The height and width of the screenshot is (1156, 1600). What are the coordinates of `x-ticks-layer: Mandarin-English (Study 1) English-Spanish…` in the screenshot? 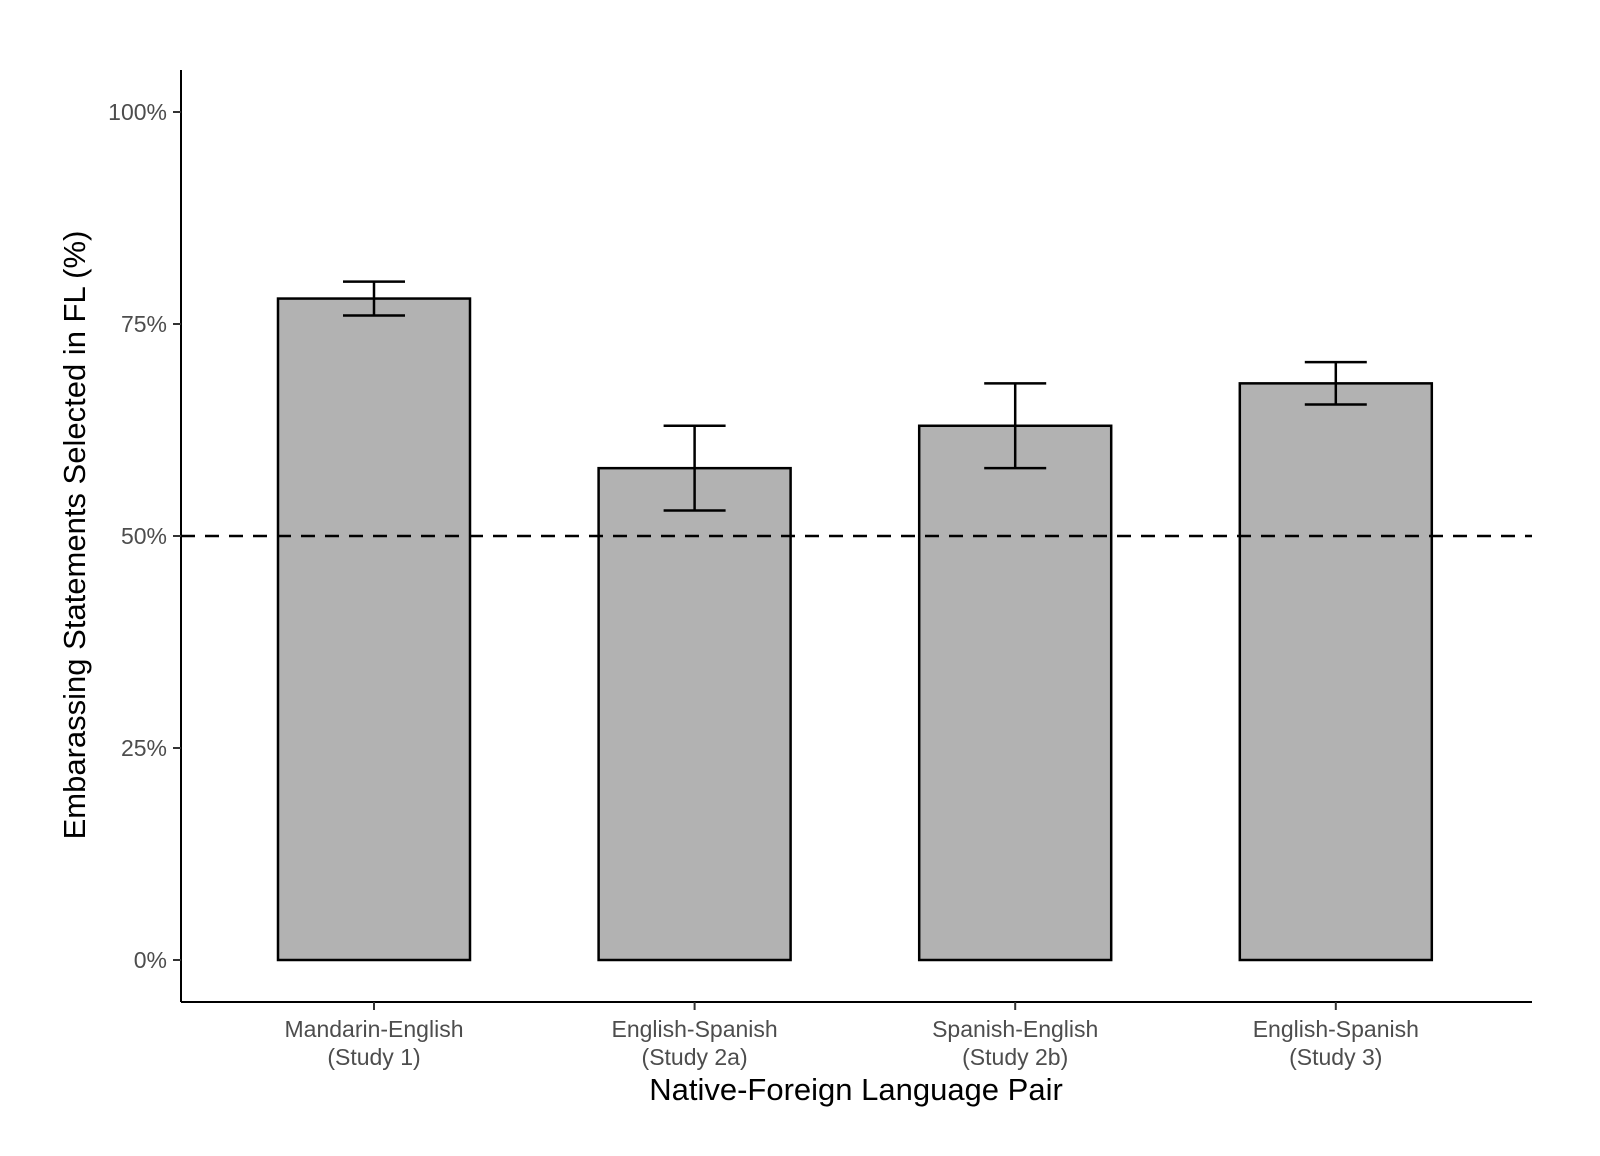 It's located at (852, 1036).